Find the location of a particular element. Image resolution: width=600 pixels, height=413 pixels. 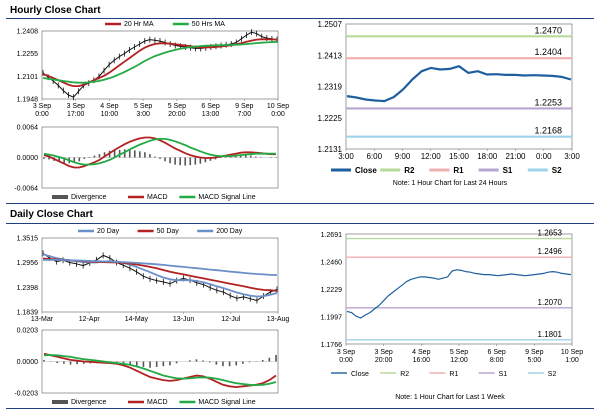

daily_pivot-x-tick-2: 4 Sep 16:00 is located at coordinates (421, 356).